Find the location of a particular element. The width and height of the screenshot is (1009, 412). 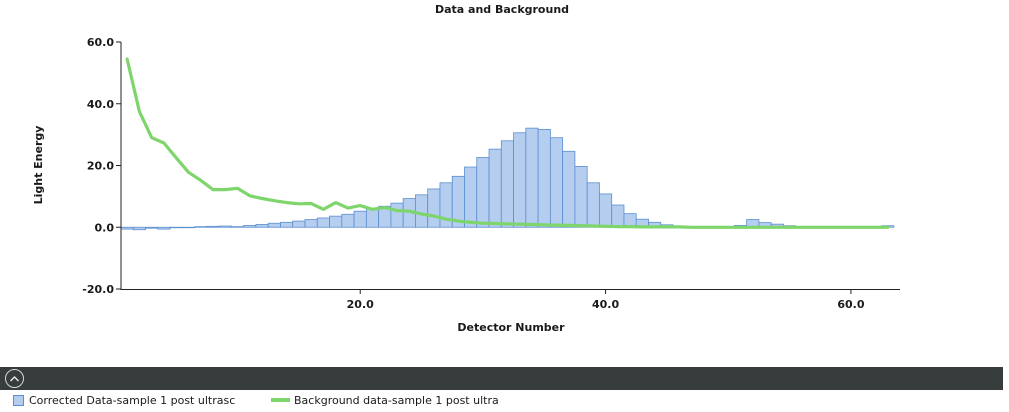

legend-toolbar is located at coordinates (501, 378).